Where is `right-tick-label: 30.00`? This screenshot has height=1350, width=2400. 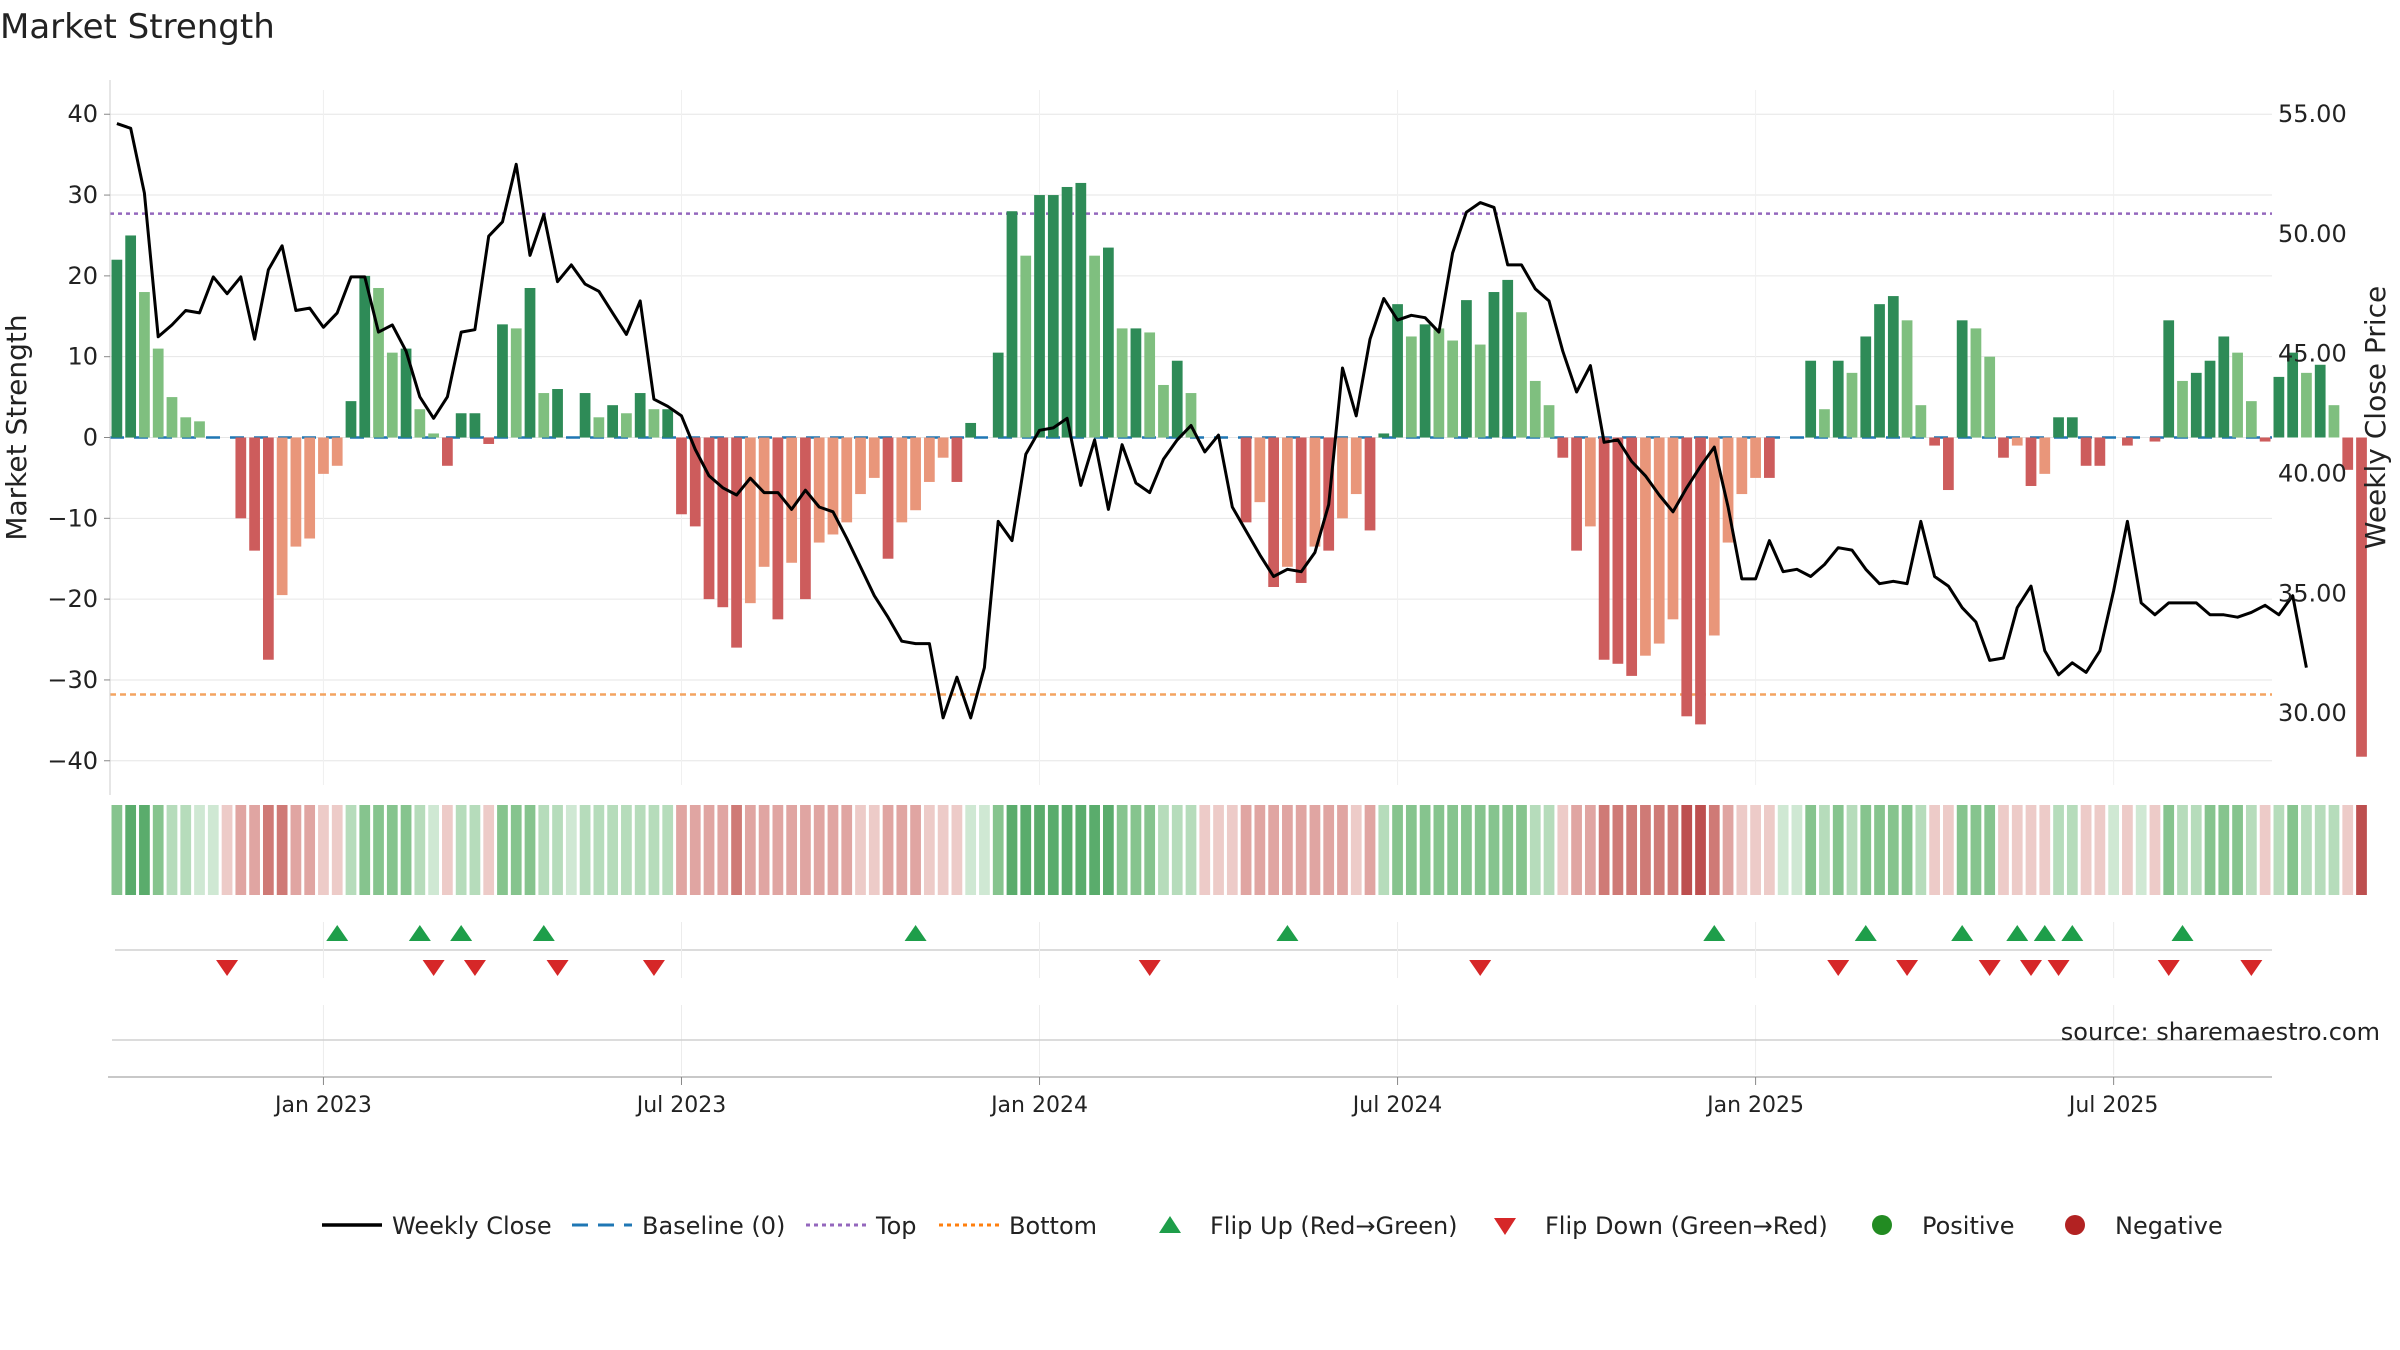
right-tick-label: 30.00 is located at coordinates (2312, 713).